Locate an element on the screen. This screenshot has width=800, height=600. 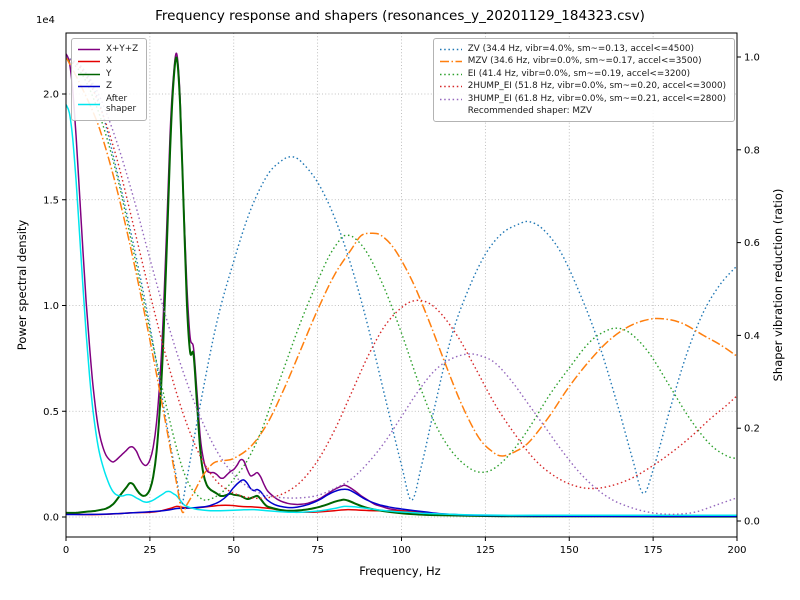
legend-label: Y is located at coordinates (109, 73).